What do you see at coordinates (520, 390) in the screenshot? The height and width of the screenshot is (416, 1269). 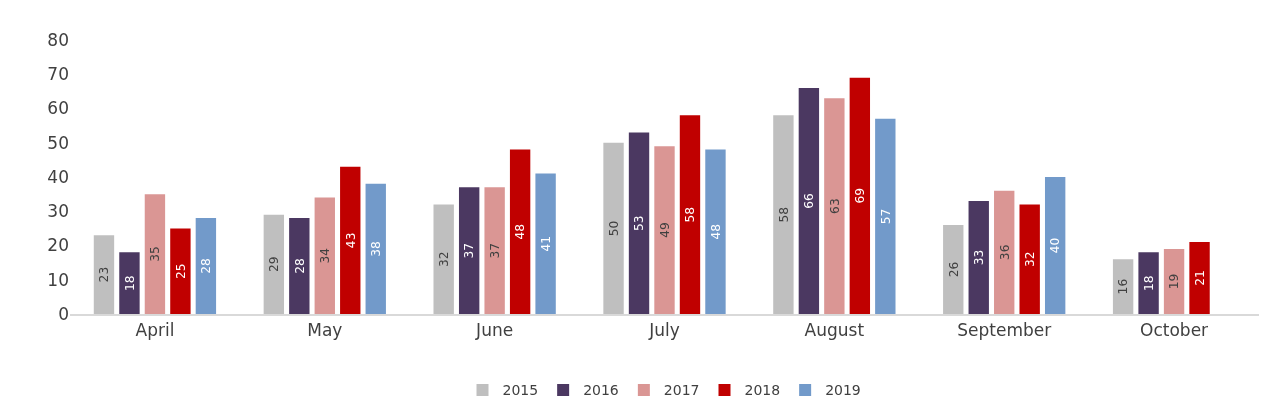 I see `legend-label: 2015` at bounding box center [520, 390].